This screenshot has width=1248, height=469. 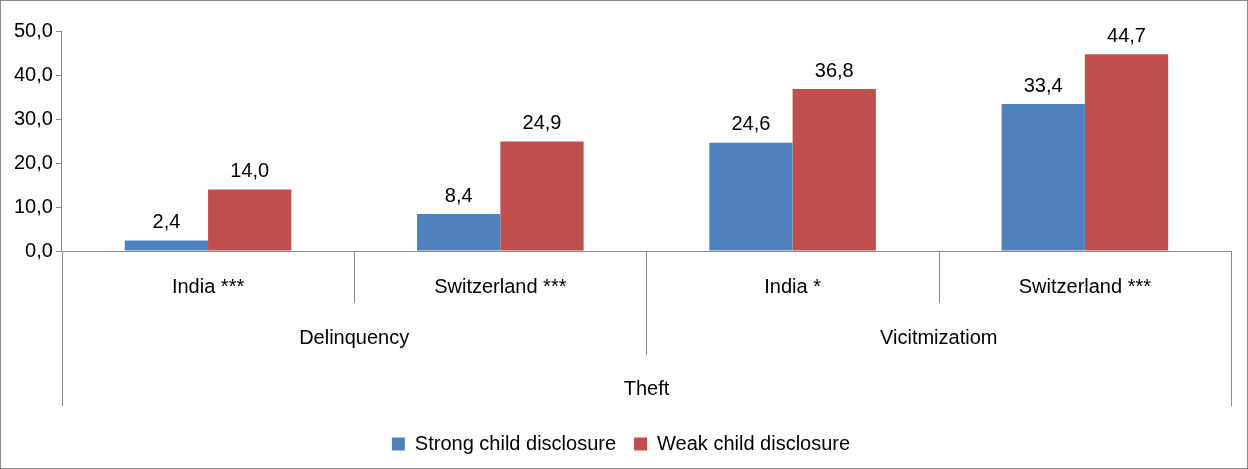 What do you see at coordinates (515, 442) in the screenshot?
I see `legend-label: Strong child disclosure` at bounding box center [515, 442].